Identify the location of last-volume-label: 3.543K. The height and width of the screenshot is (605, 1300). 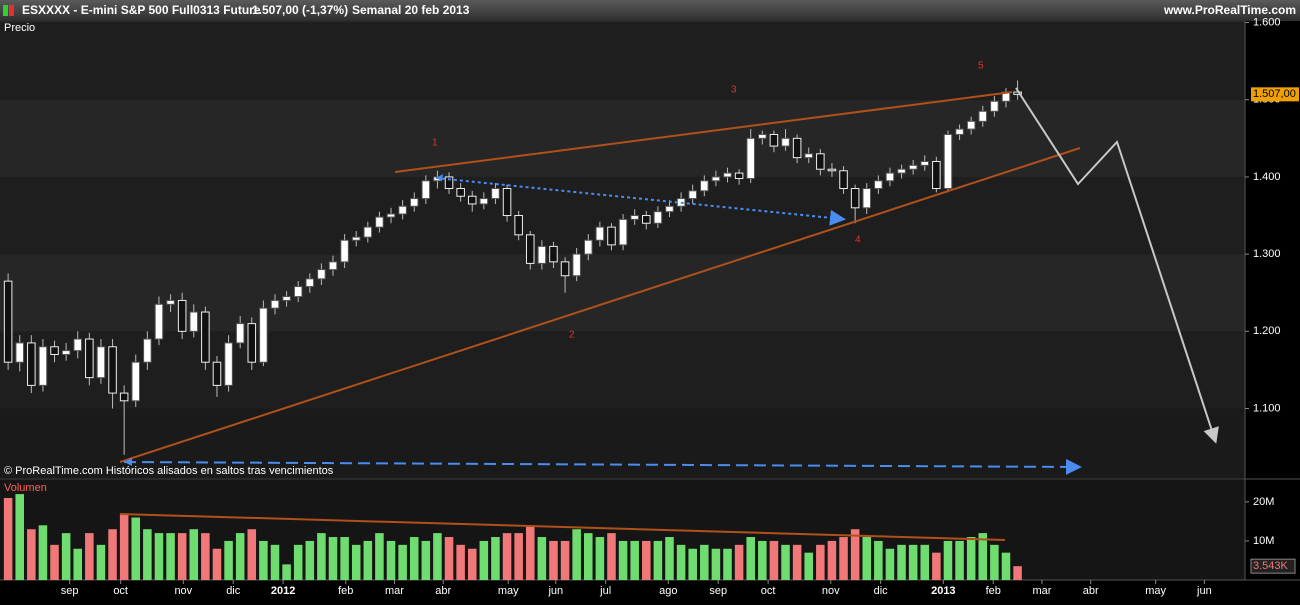
(1271, 566).